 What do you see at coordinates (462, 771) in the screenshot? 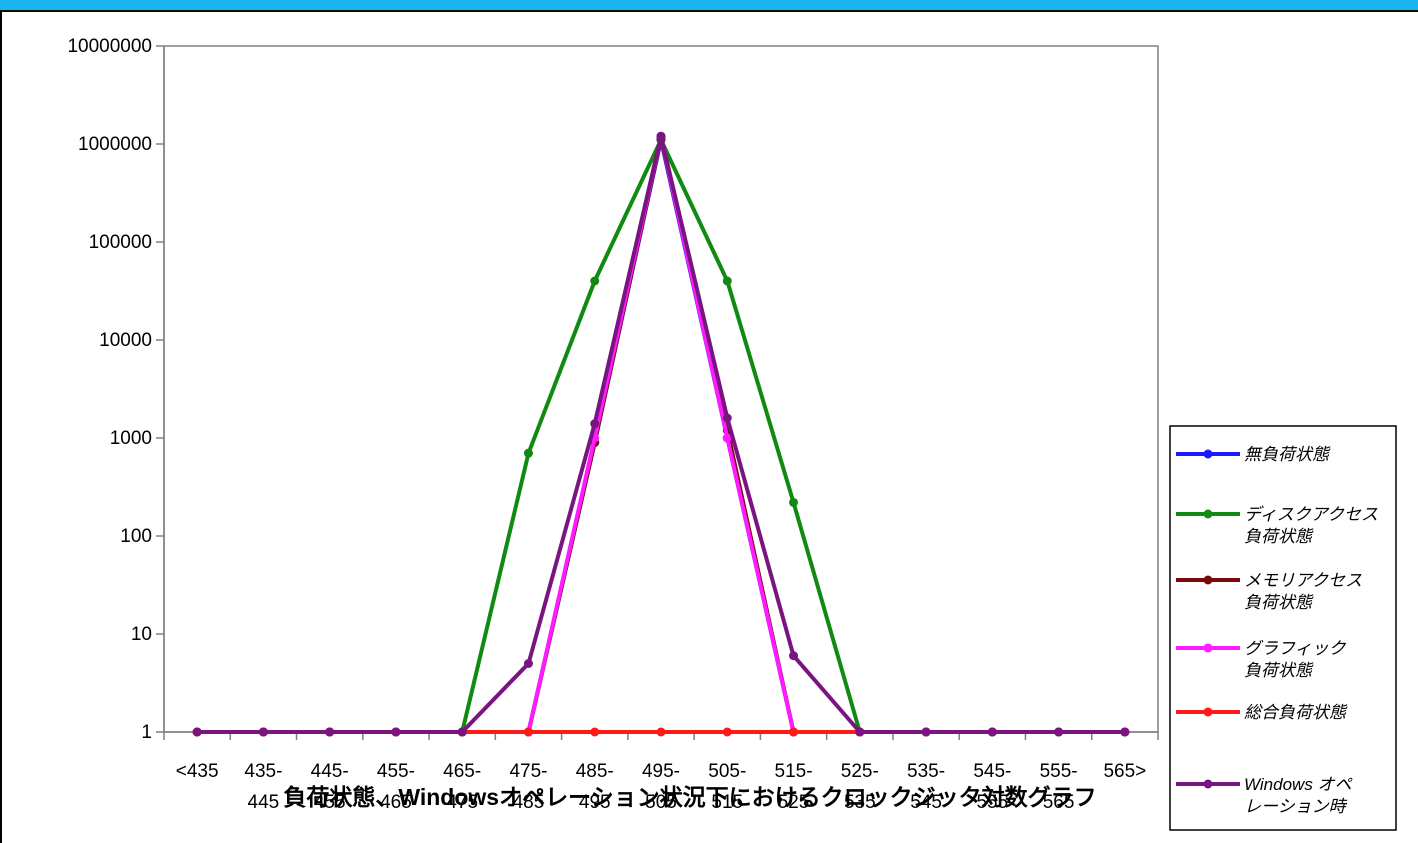
I see `x-tick-label: 465-` at bounding box center [462, 771].